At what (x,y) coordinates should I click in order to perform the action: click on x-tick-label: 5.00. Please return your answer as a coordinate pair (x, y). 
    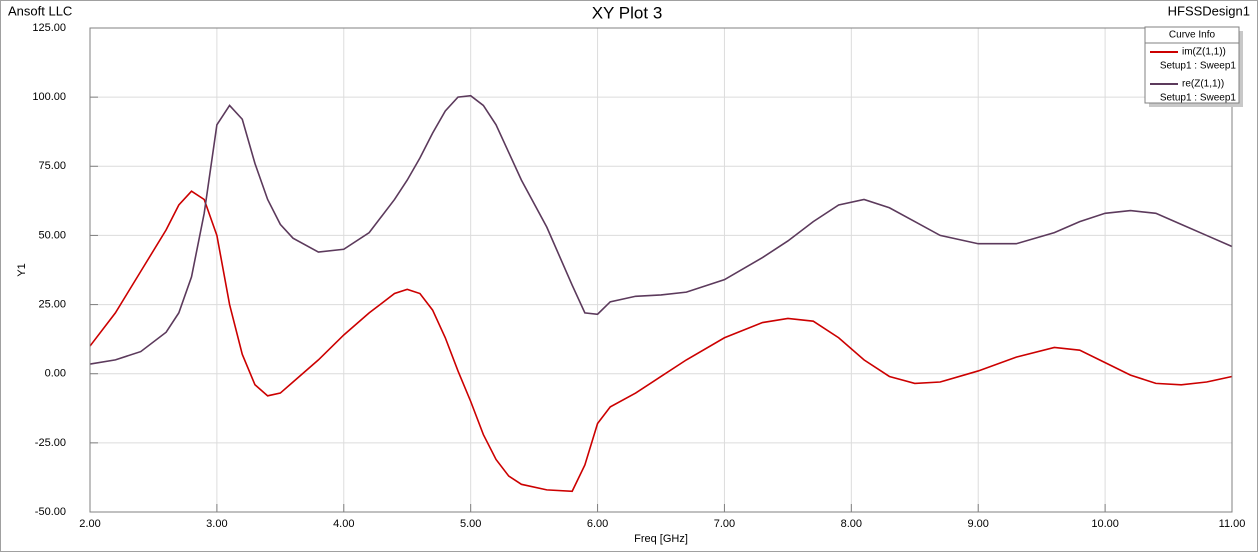
    Looking at the image, I should click on (470, 524).